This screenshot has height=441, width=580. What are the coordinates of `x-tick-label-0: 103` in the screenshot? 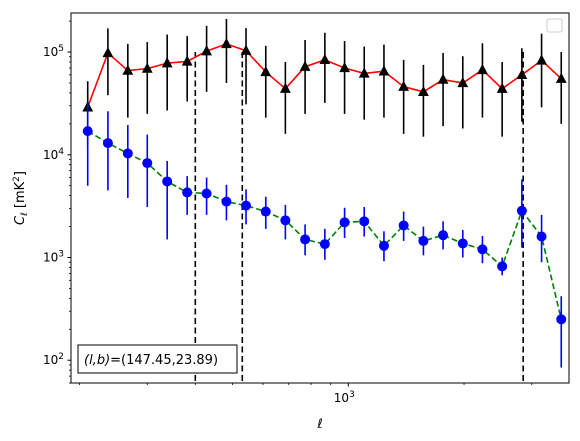 It's located at (344, 397).